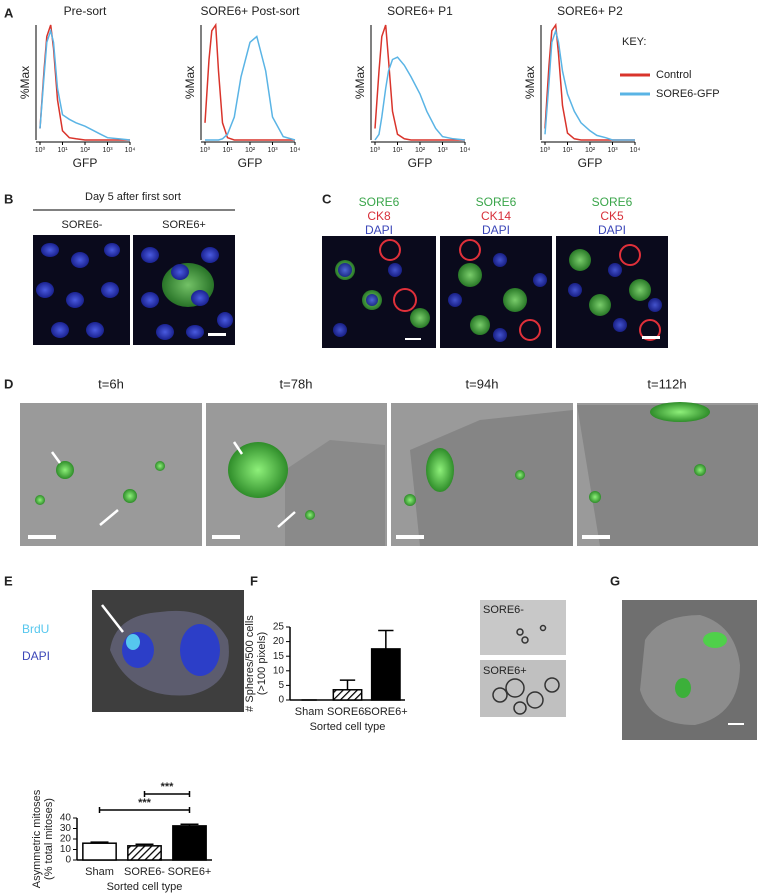 This screenshot has height=895, width=761. Describe the element at coordinates (8, 383) in the screenshot. I see `panel-label: D` at that location.